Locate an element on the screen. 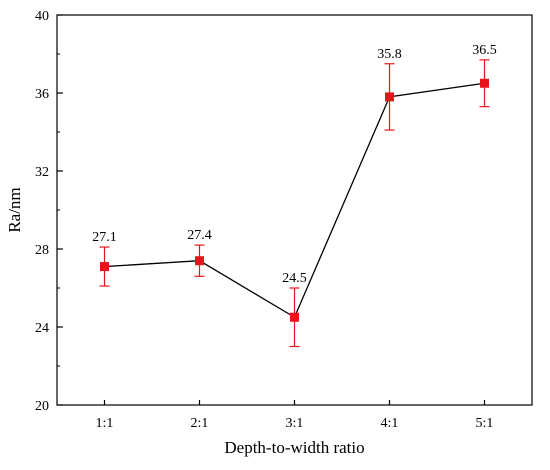  x-tick-label: 4:1 is located at coordinates (390, 423).